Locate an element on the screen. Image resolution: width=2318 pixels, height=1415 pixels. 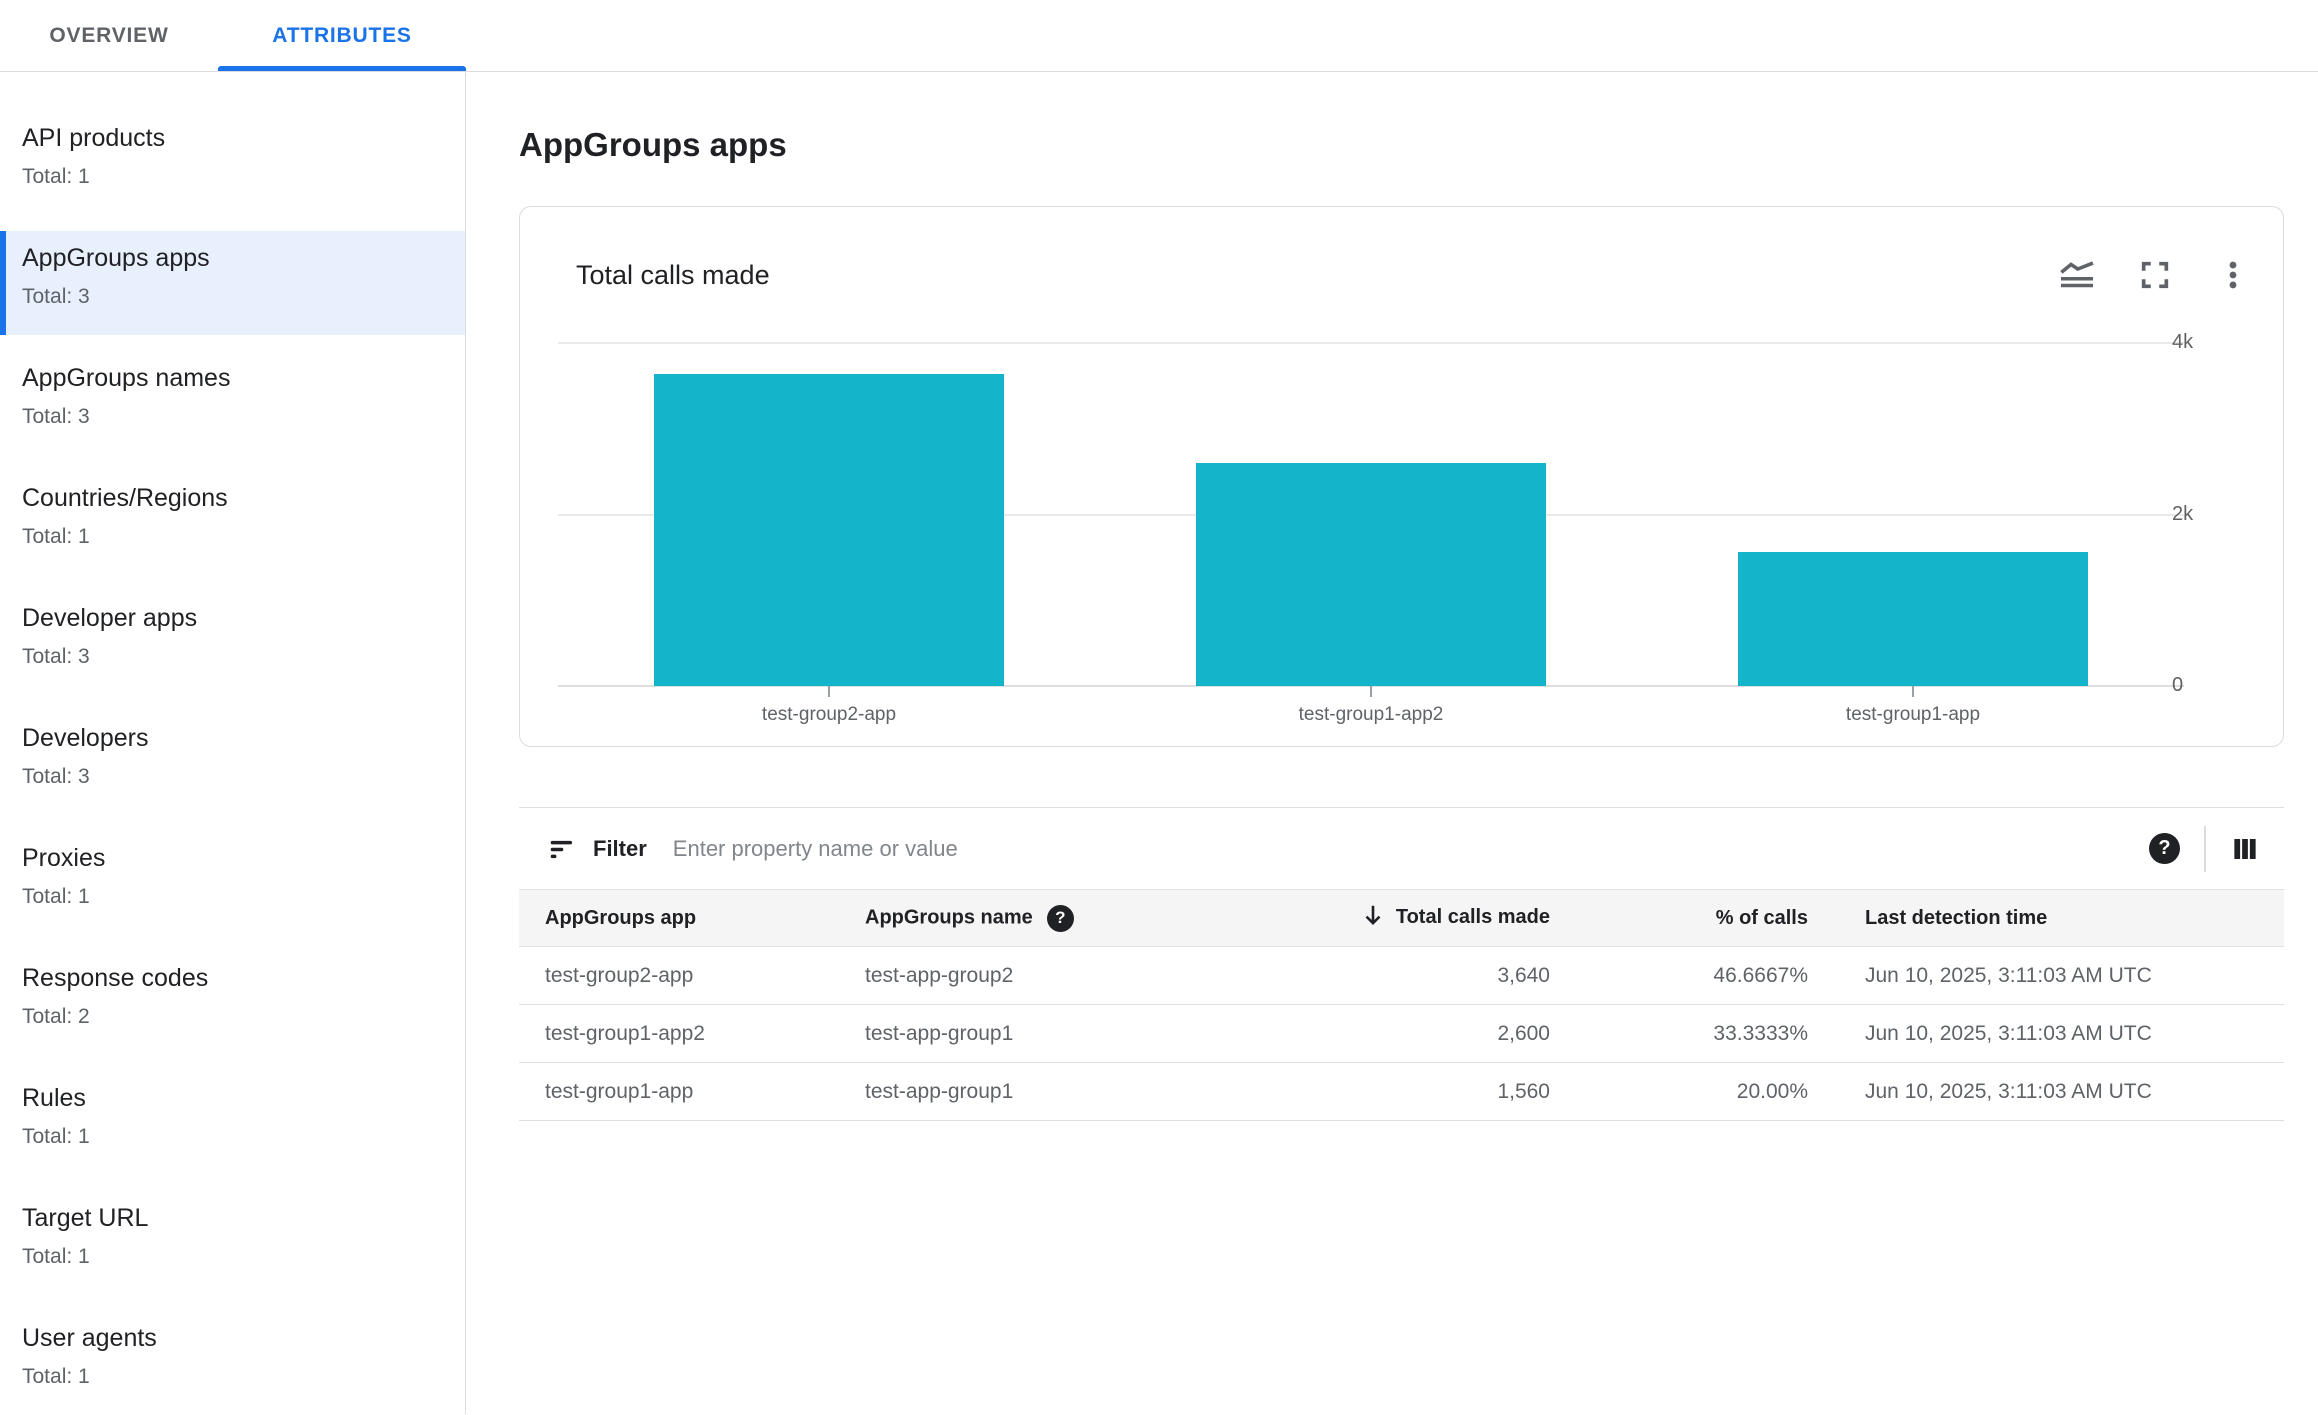
sidebar-item-label: Target URL is located at coordinates (243, 1218).